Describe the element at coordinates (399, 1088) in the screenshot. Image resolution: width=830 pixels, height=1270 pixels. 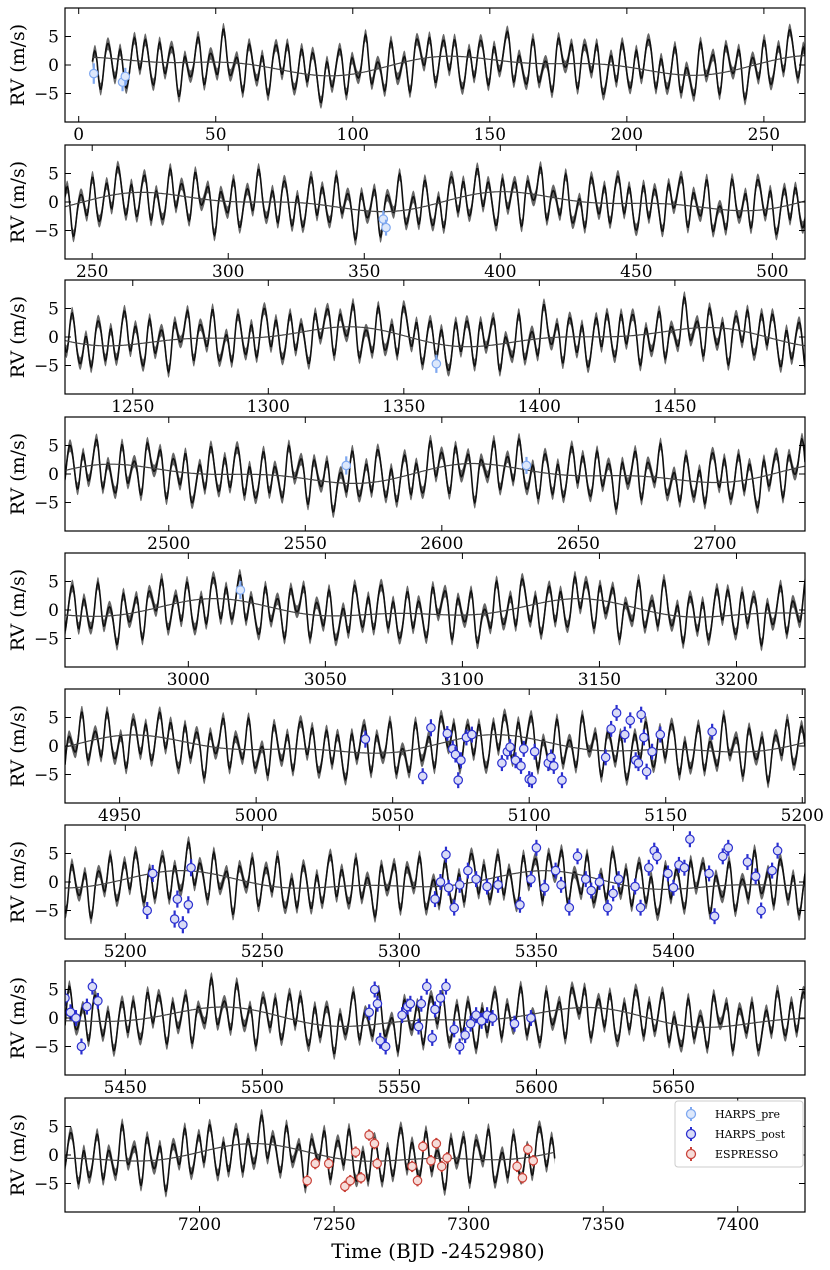
I see `x-tick-label: 5550` at that location.